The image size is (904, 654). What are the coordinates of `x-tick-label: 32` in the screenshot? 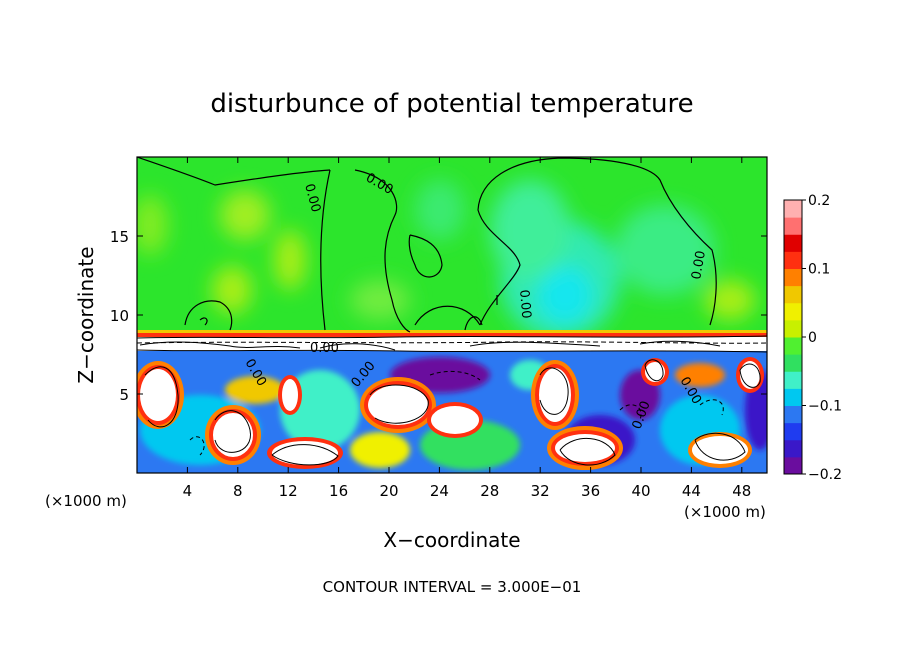 It's located at (540, 491).